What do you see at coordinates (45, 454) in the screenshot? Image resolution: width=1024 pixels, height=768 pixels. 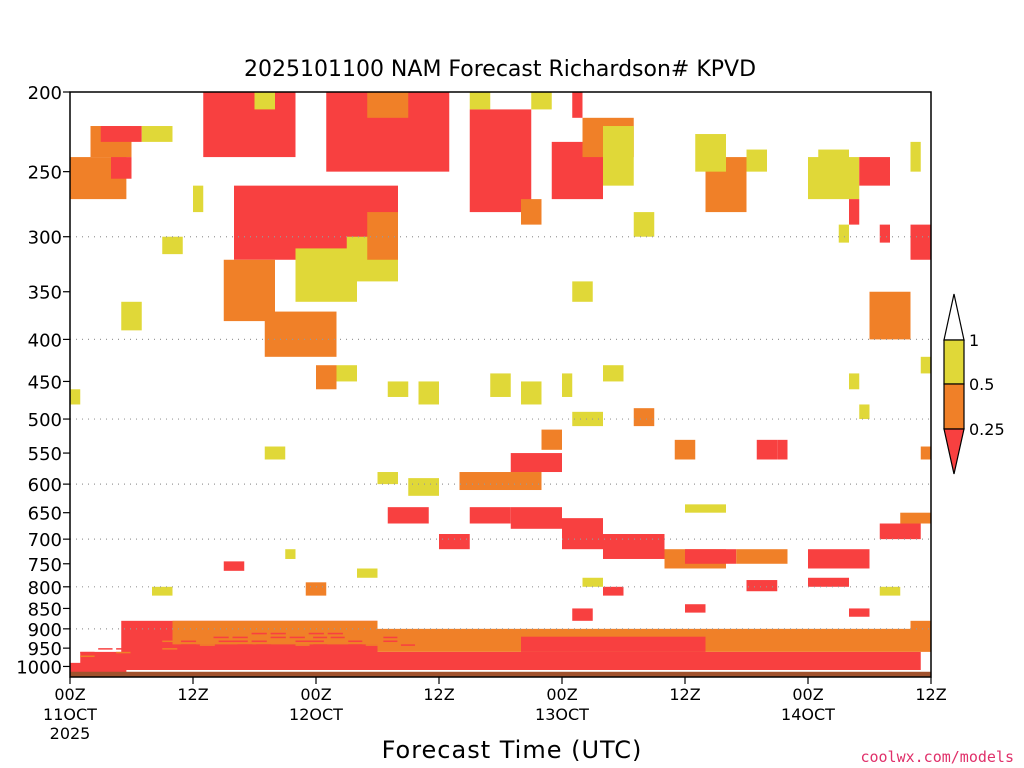 I see `y-tick-label-550: 550` at bounding box center [45, 454].